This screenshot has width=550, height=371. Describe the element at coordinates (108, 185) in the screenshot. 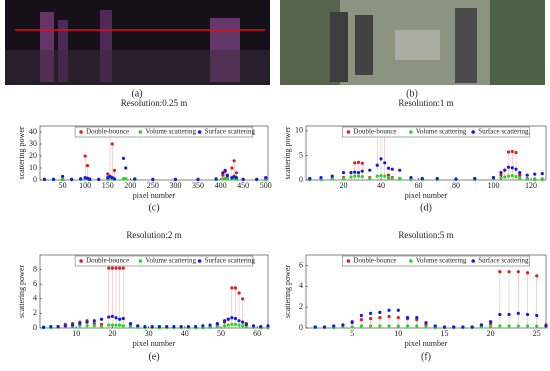

I see `x-tick-label: 150` at that location.